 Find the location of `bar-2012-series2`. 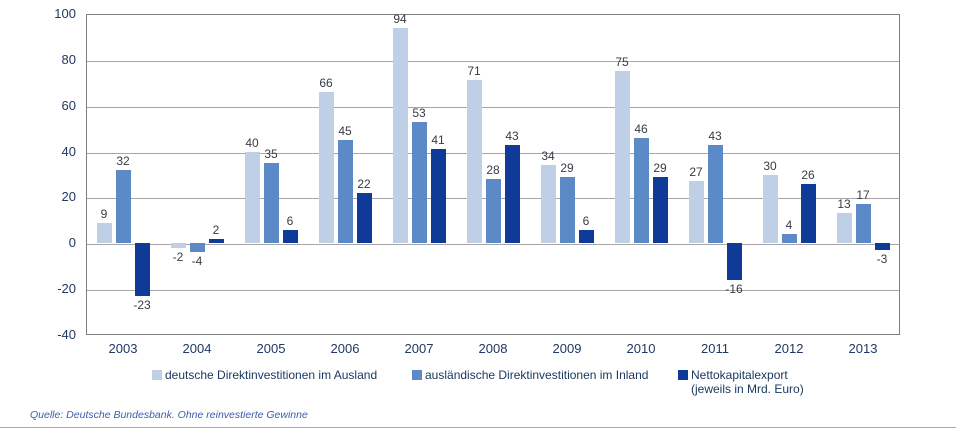

bar-2012-series2 is located at coordinates (789, 239).